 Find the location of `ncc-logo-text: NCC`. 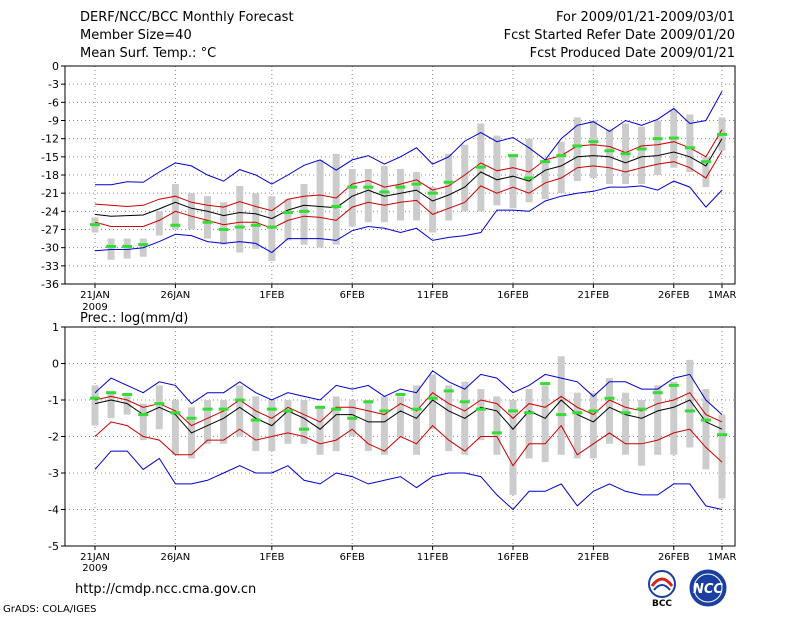

ncc-logo-text: NCC is located at coordinates (708, 589).